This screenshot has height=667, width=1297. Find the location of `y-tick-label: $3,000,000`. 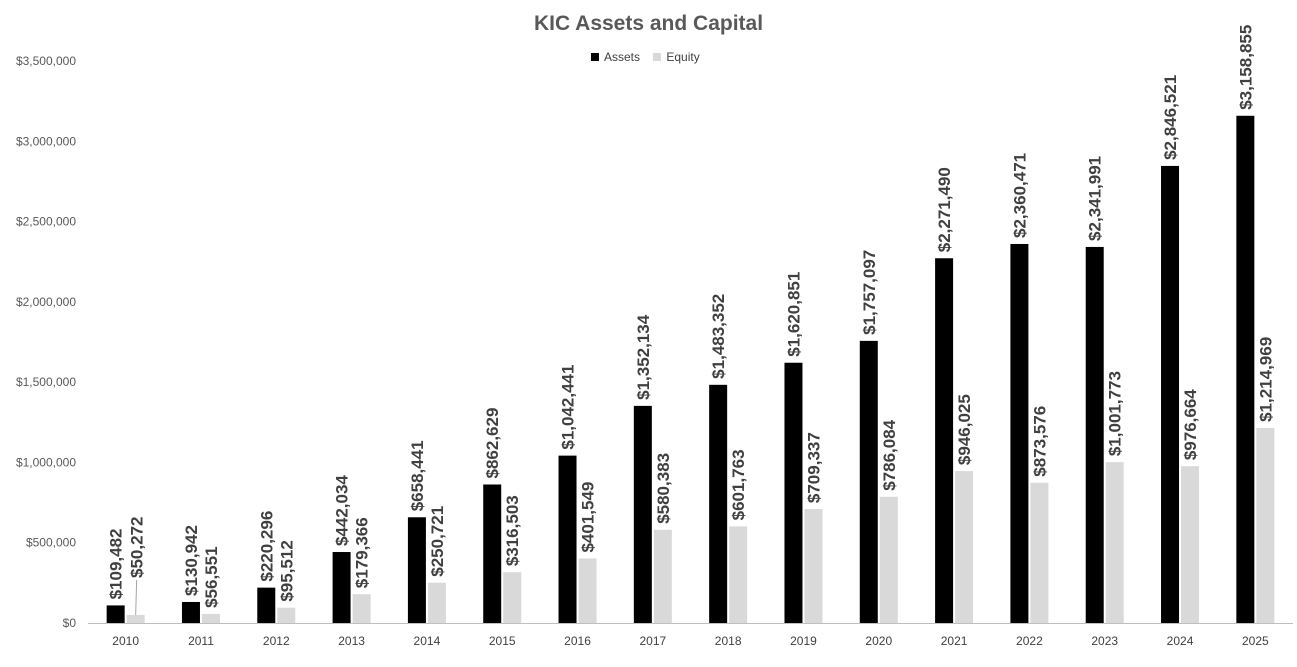

y-tick-label: $3,000,000 is located at coordinates (46, 141).